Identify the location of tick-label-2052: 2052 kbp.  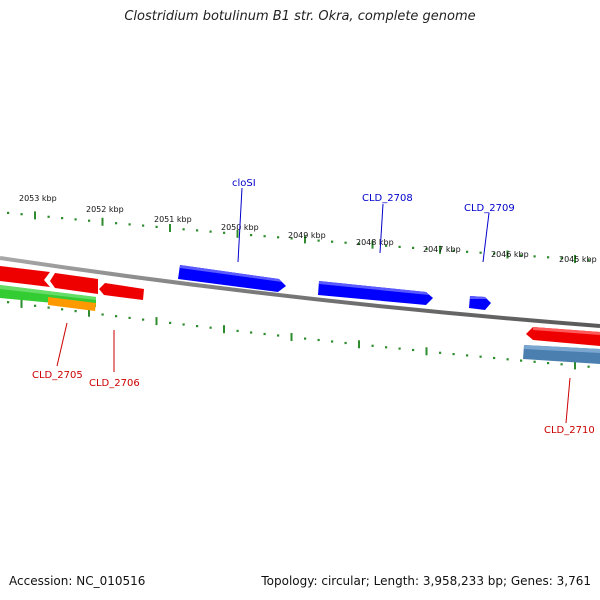
(105, 209).